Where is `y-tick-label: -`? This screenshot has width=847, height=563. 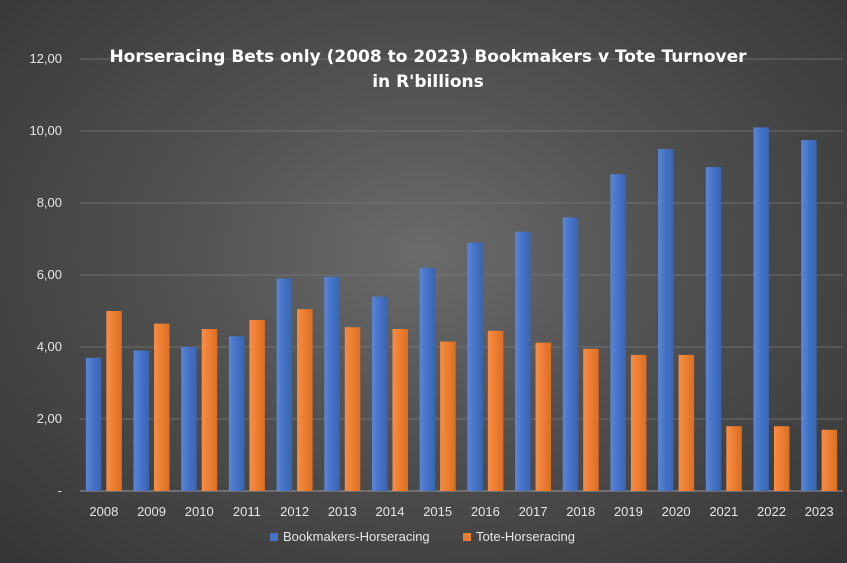 y-tick-label: - is located at coordinates (60, 490).